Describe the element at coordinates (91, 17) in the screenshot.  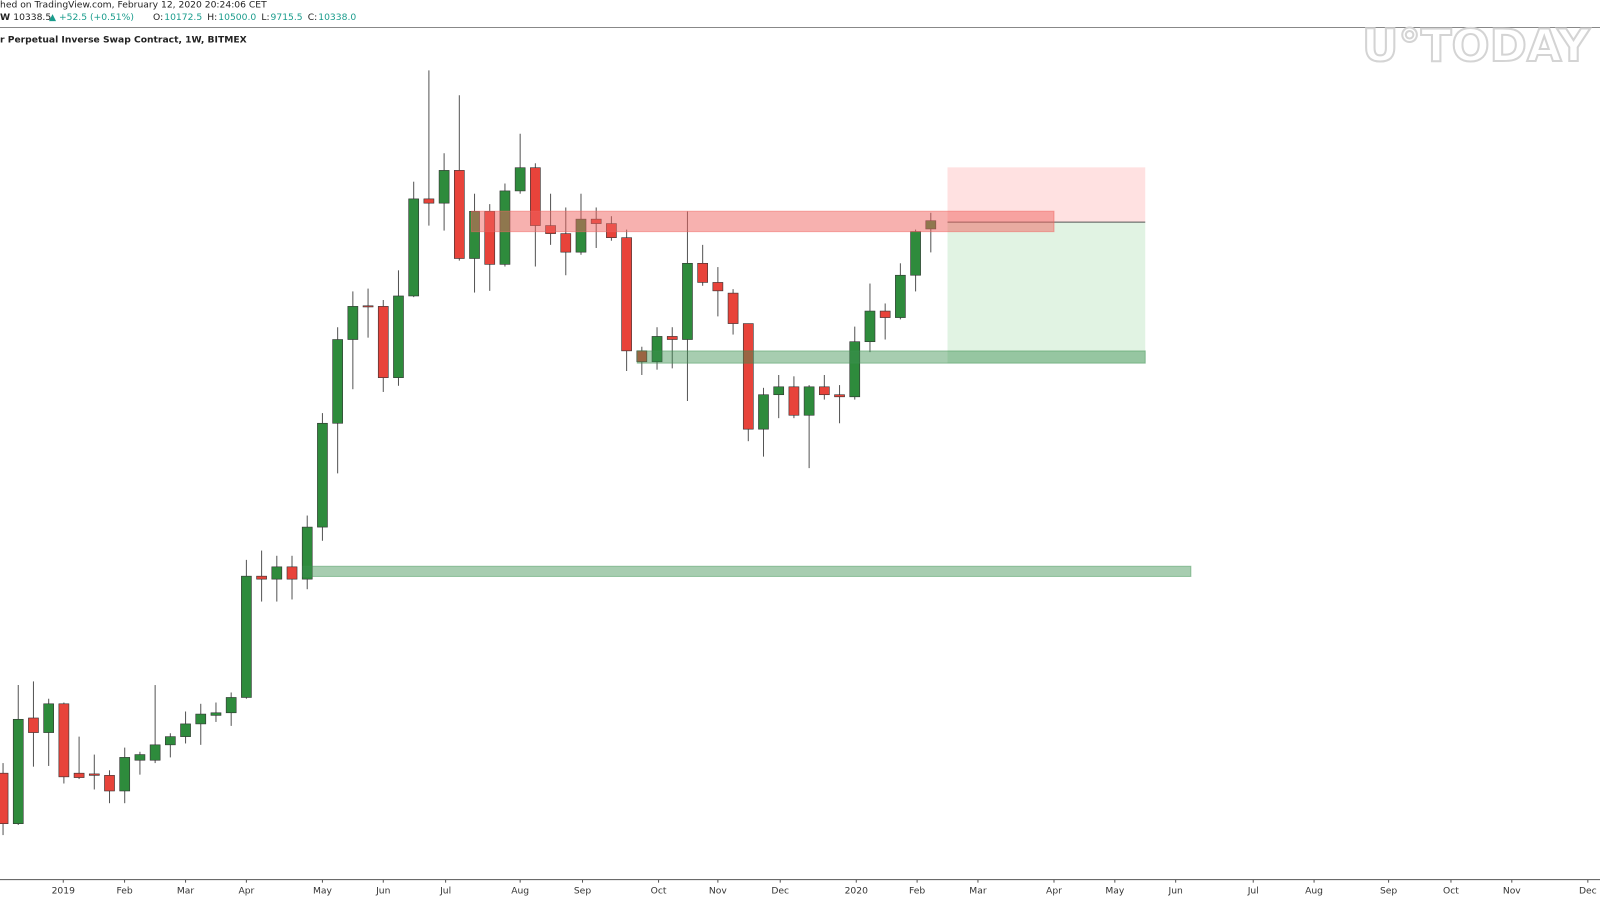
I see `change: ▲ +52.5 (+0.51%)` at that location.